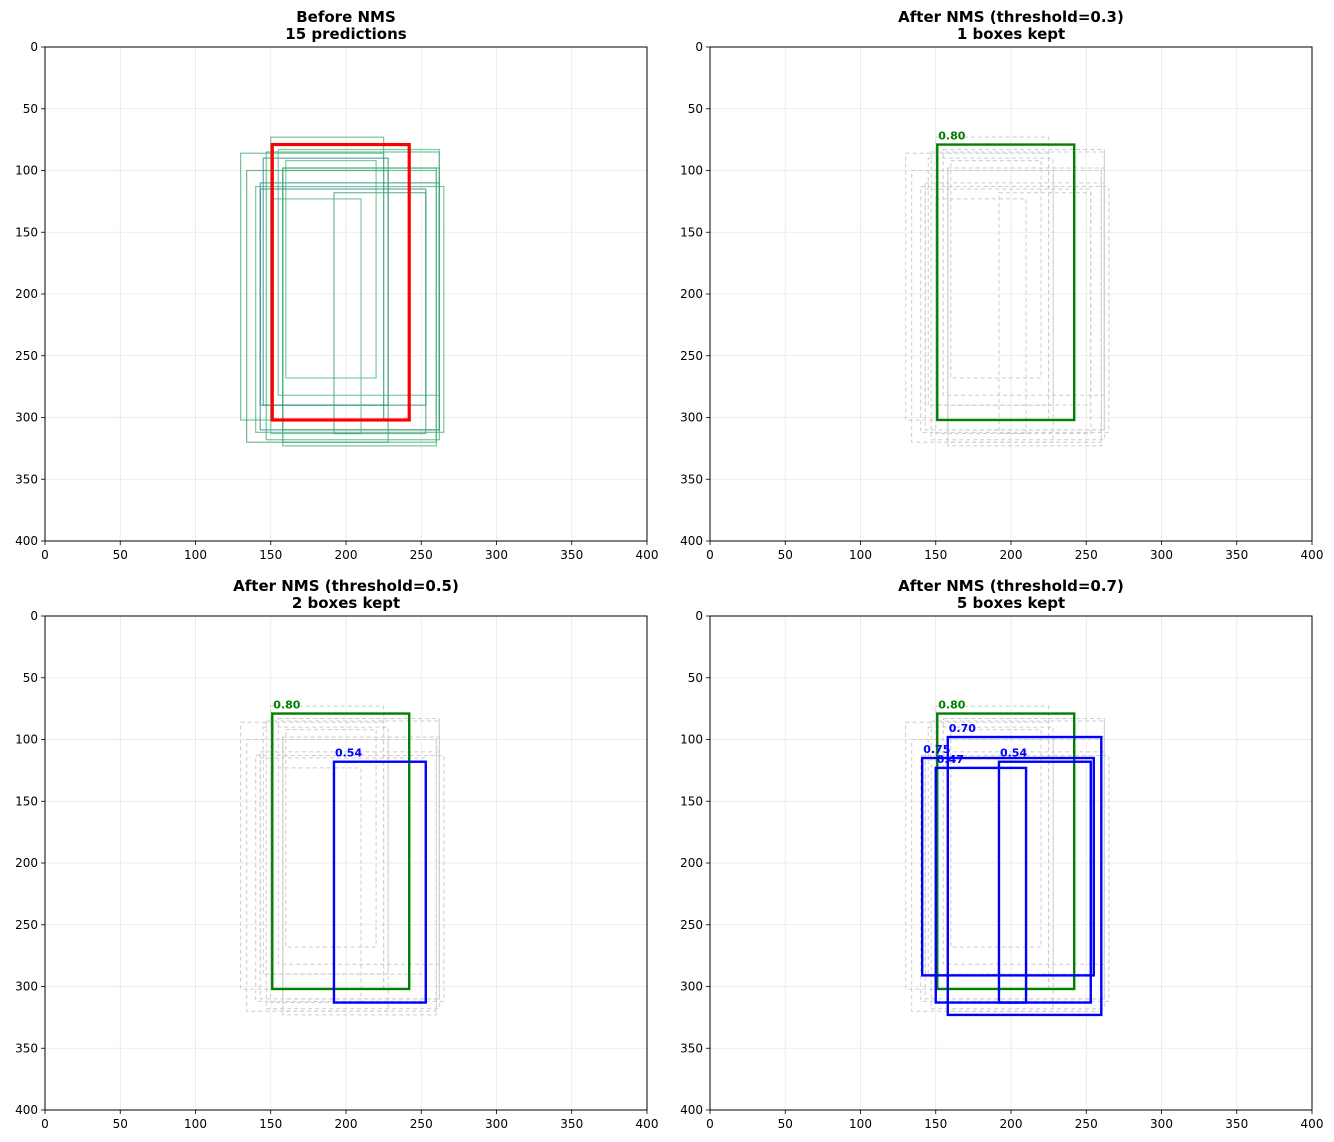 The image size is (1334, 1142). What do you see at coordinates (26, 232) in the screenshot?
I see `y-tick-label: 150` at bounding box center [26, 232].